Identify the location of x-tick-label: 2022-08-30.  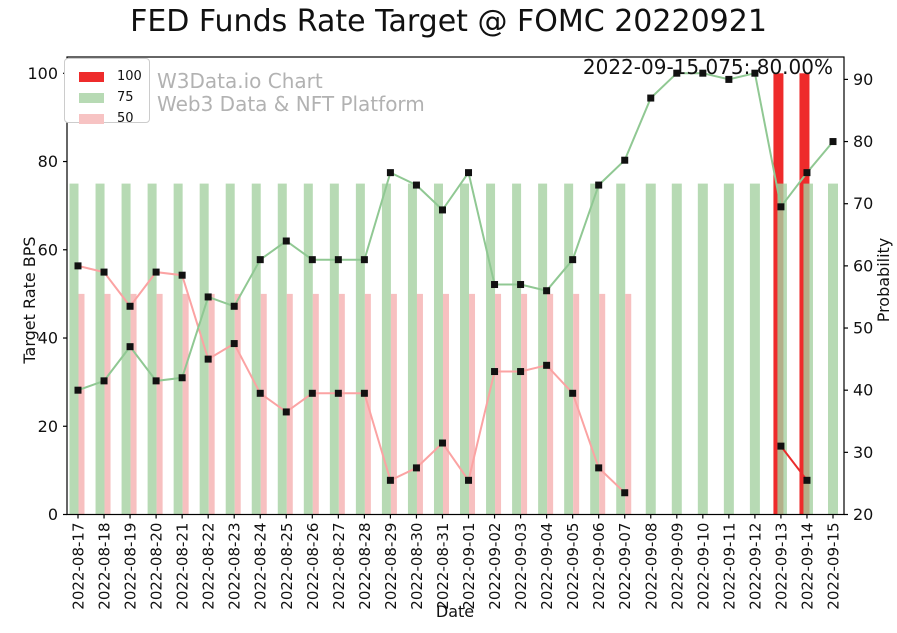
(417, 566).